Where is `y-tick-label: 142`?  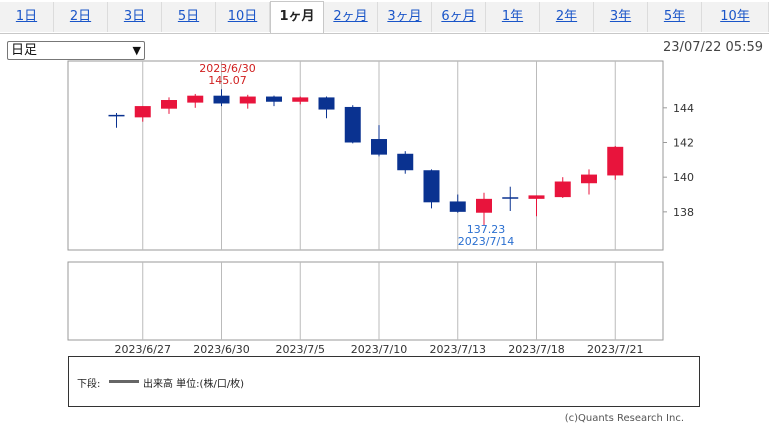
y-tick-label: 142 is located at coordinates (683, 142).